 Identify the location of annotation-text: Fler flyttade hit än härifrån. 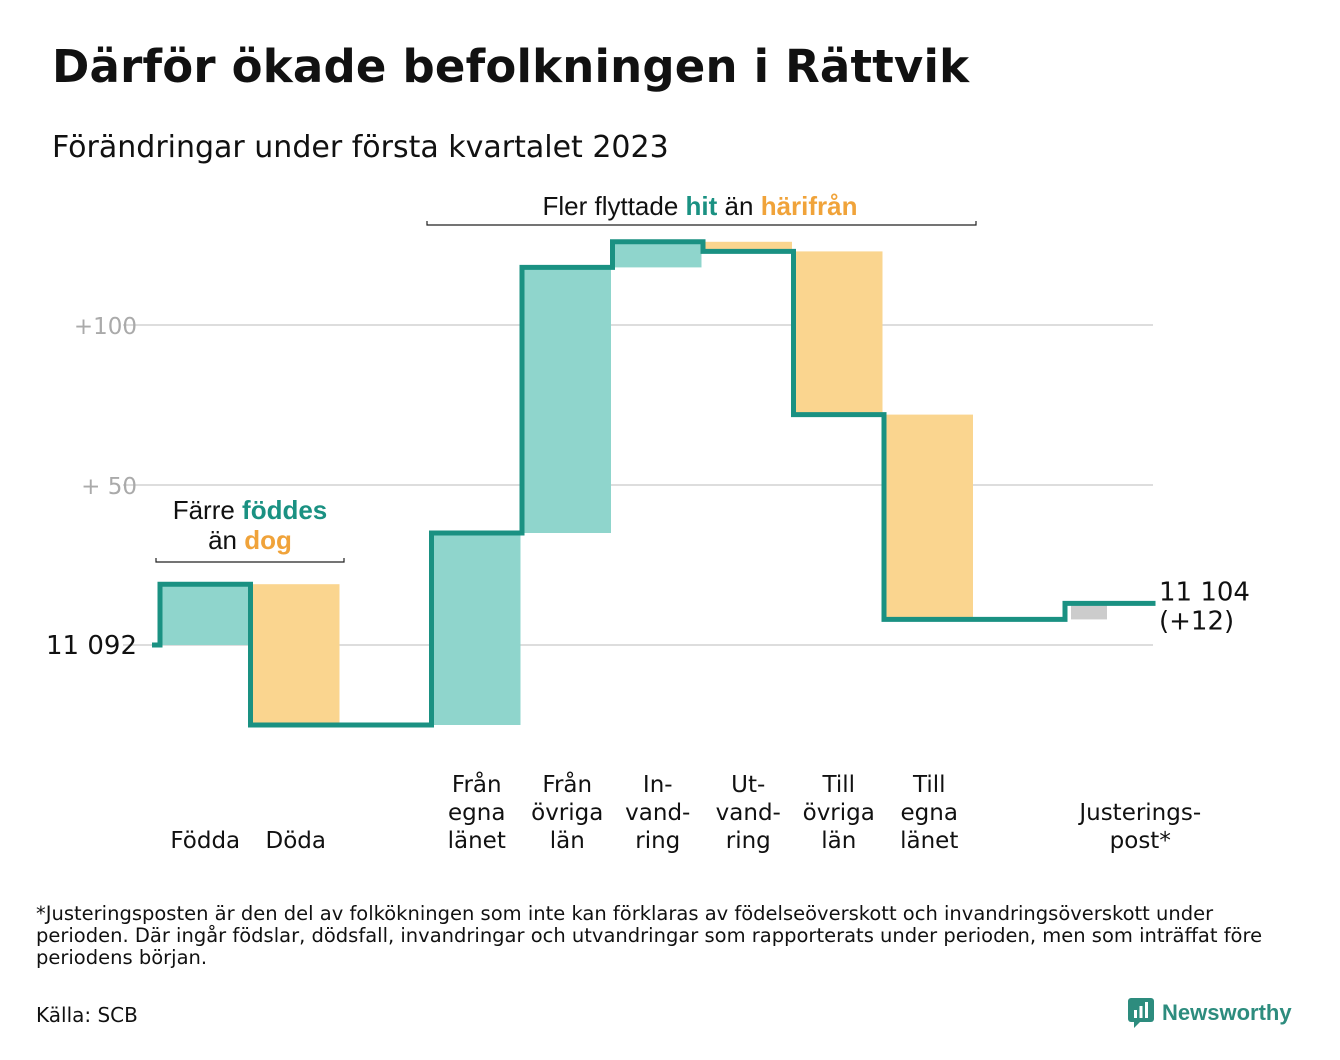
(699, 206).